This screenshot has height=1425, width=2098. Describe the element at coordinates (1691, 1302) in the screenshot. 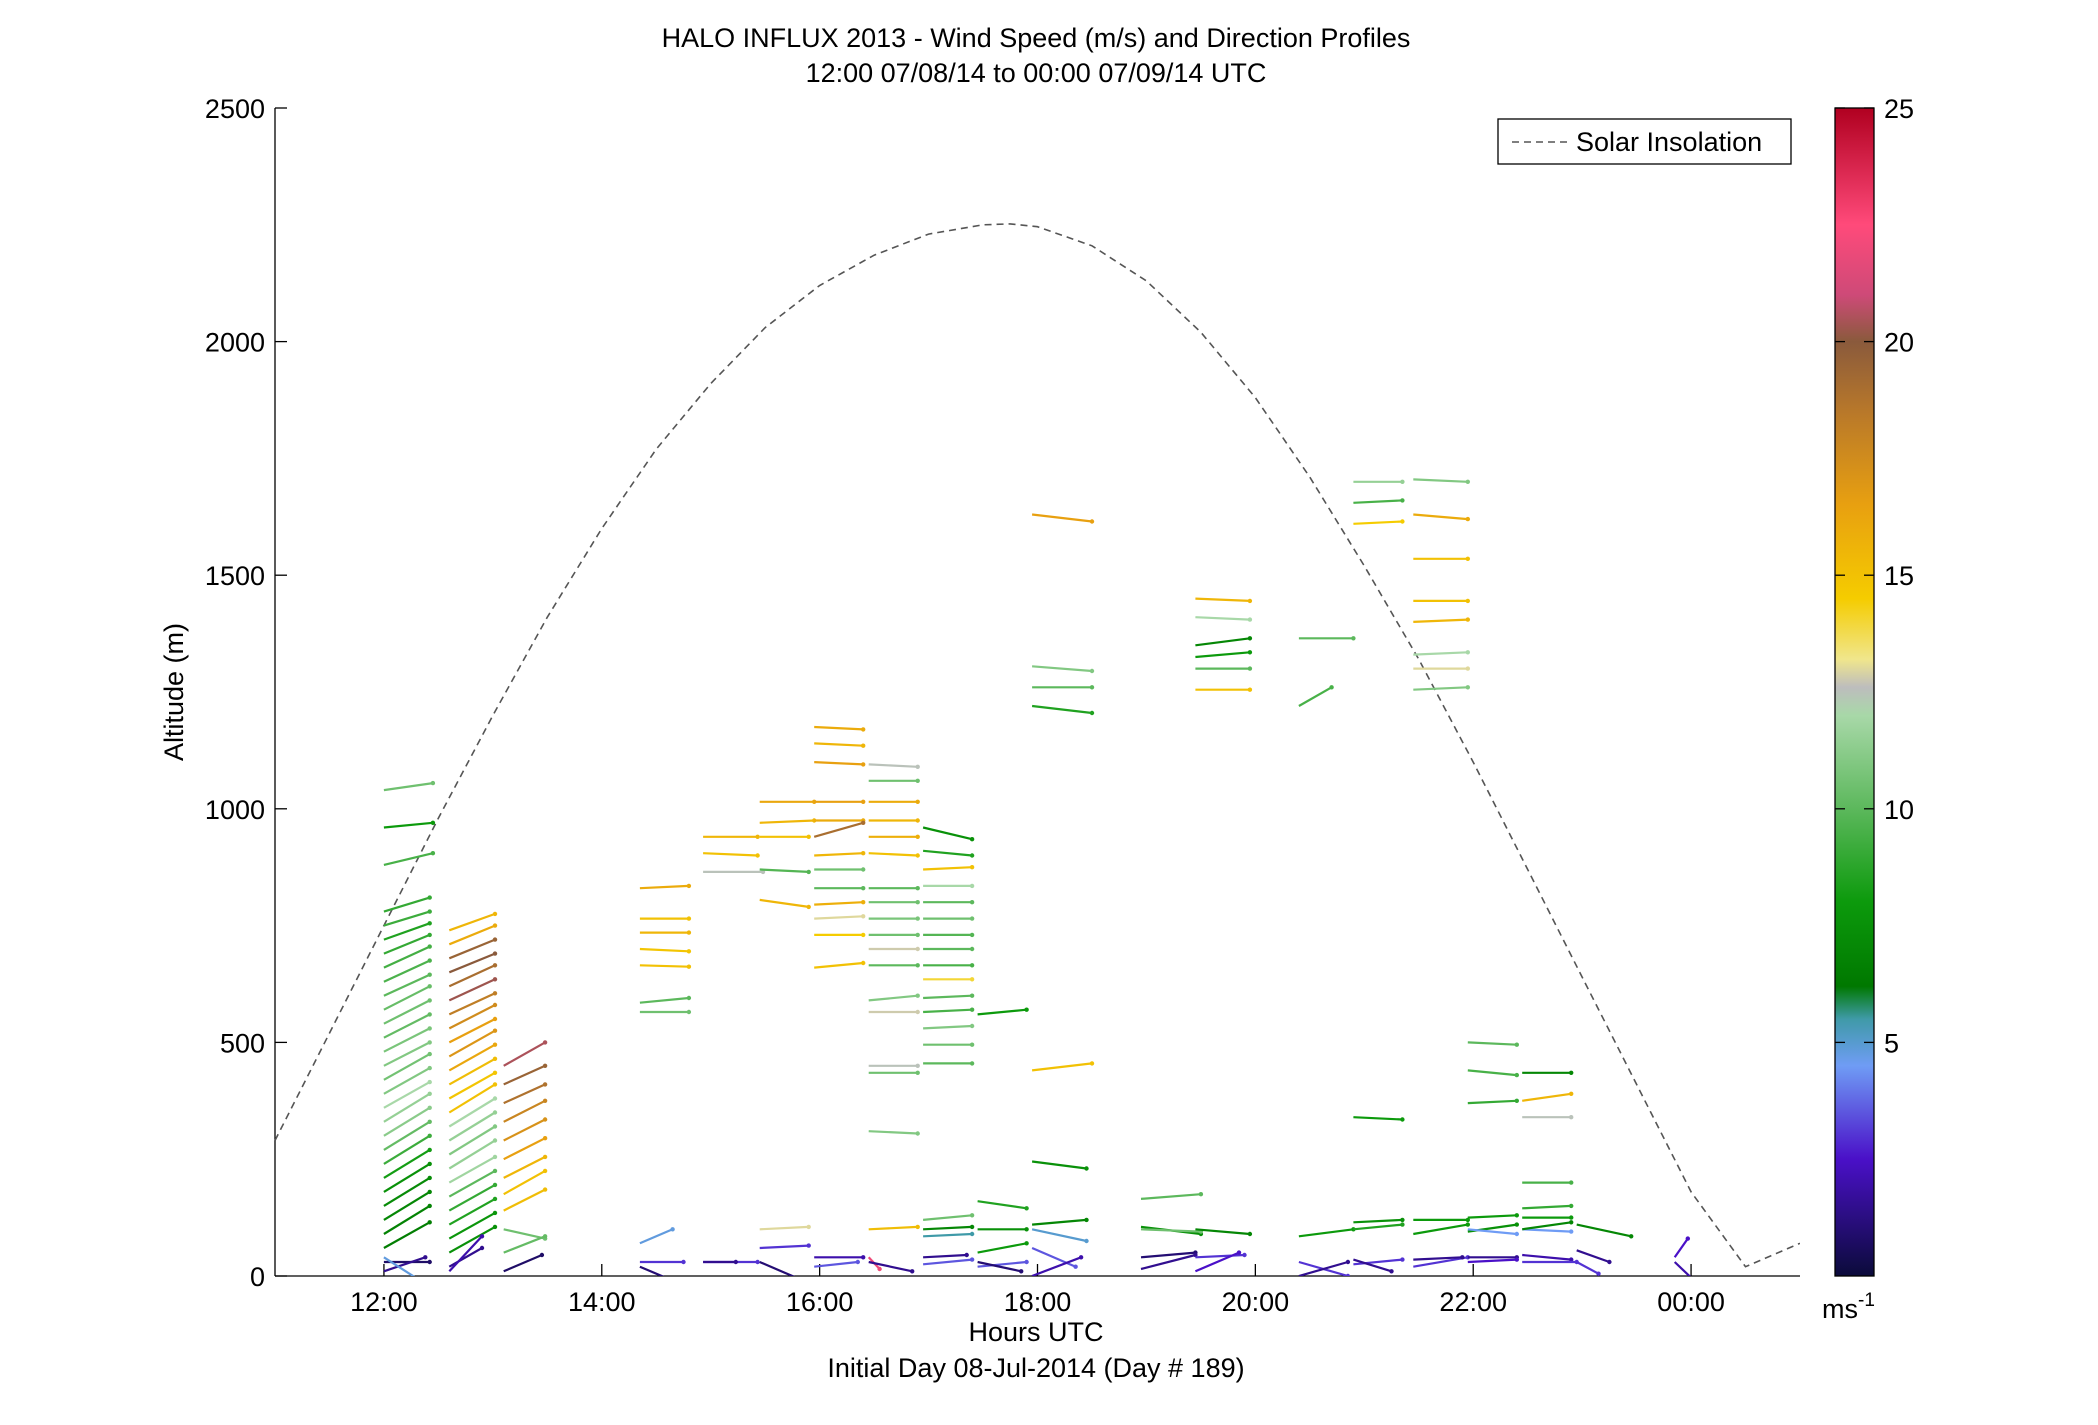

I see `x-tick-label: 00:00` at that location.